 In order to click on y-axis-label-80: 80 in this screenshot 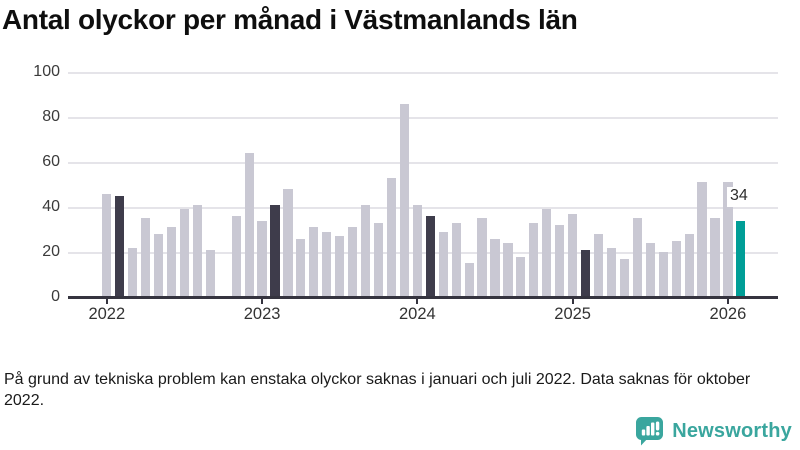, I will do `click(51, 116)`.